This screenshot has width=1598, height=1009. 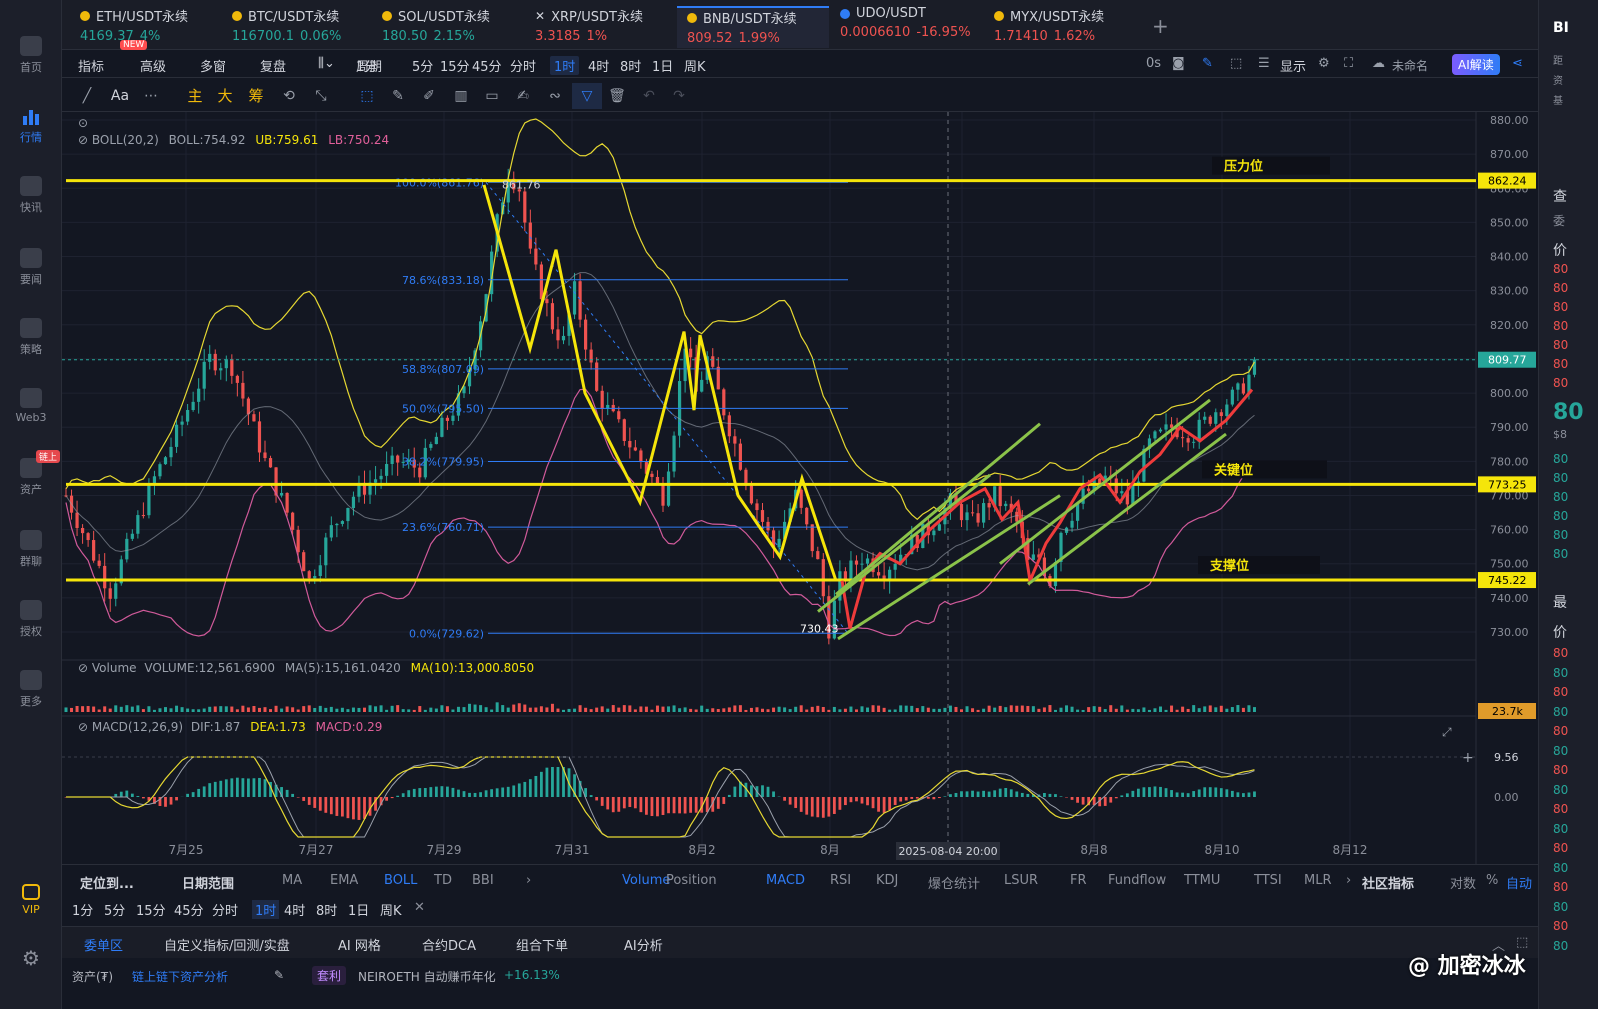 What do you see at coordinates (691, 880) in the screenshot?
I see `indicator-tab: Position` at bounding box center [691, 880].